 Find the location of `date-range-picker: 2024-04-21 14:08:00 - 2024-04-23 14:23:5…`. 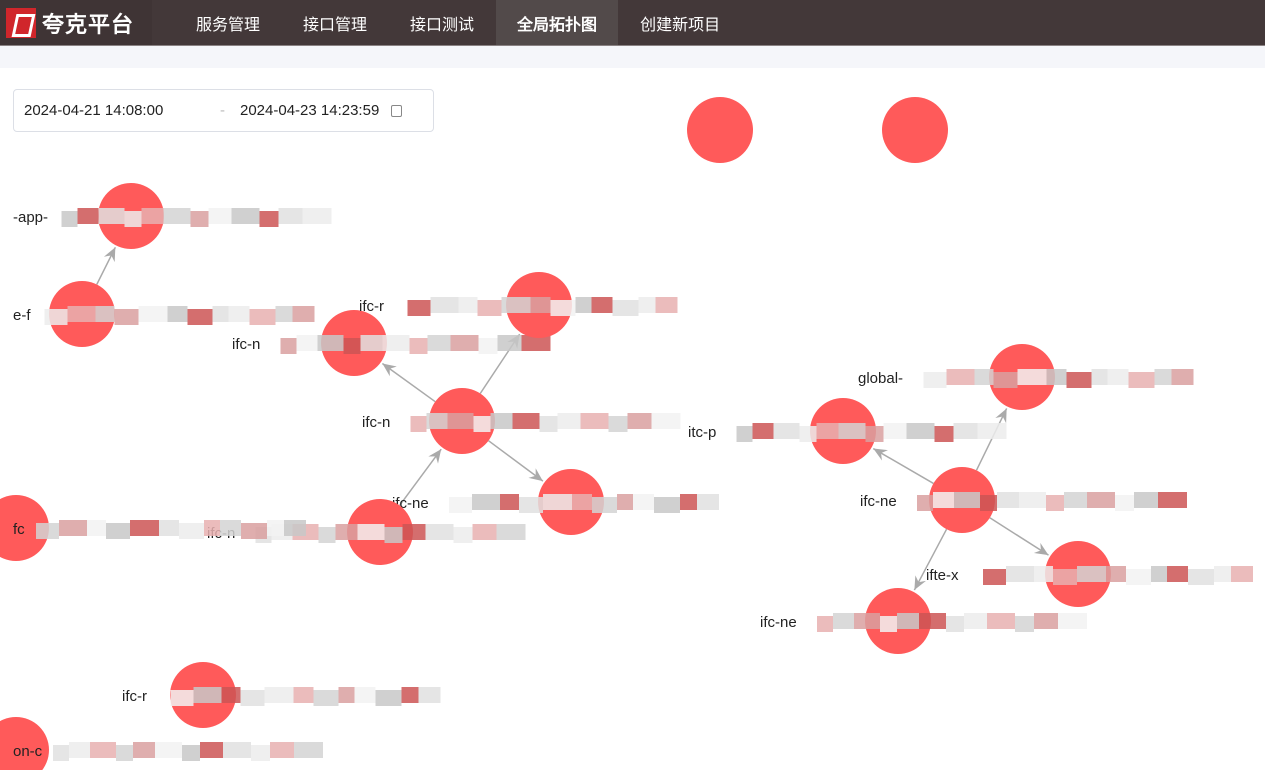

date-range-picker: 2024-04-21 14:08:00 - 2024-04-23 14:23:5… is located at coordinates (223, 110).